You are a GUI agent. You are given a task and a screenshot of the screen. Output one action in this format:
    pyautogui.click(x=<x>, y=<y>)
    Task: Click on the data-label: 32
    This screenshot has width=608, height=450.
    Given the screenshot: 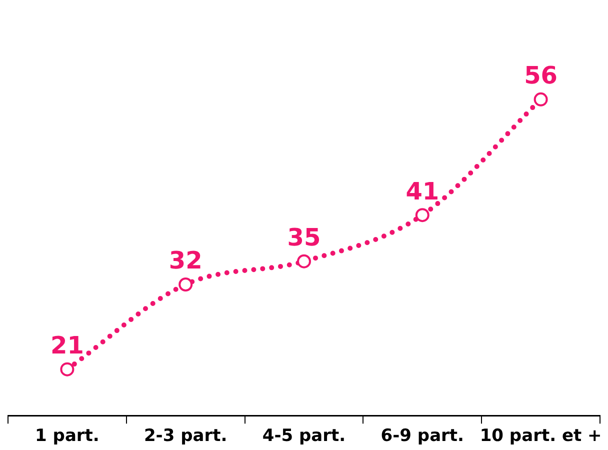 What is the action you would take?
    pyautogui.click(x=185, y=260)
    